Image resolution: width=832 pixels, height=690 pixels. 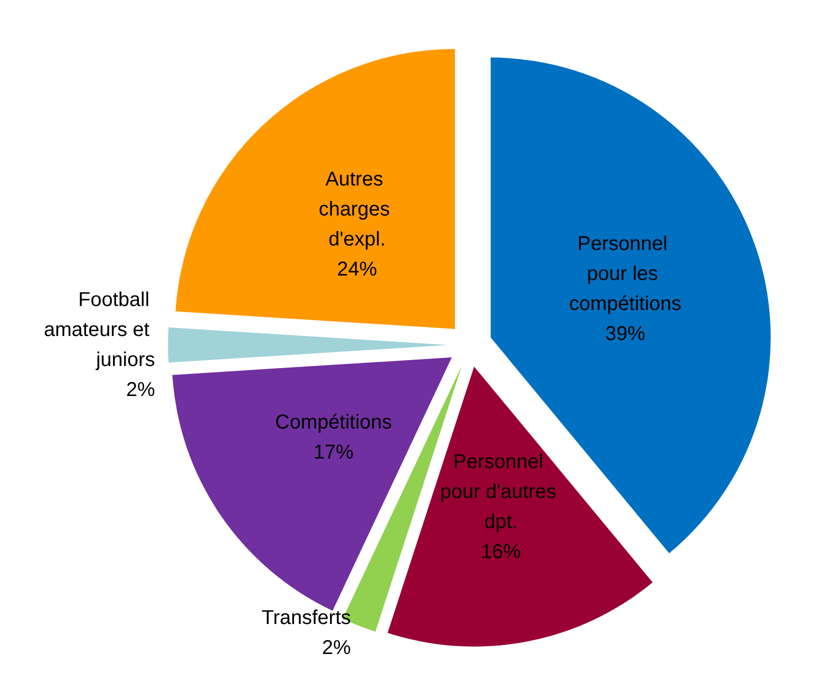 I want to click on slice-label: Autres charges d'expl., so click(x=357, y=209).